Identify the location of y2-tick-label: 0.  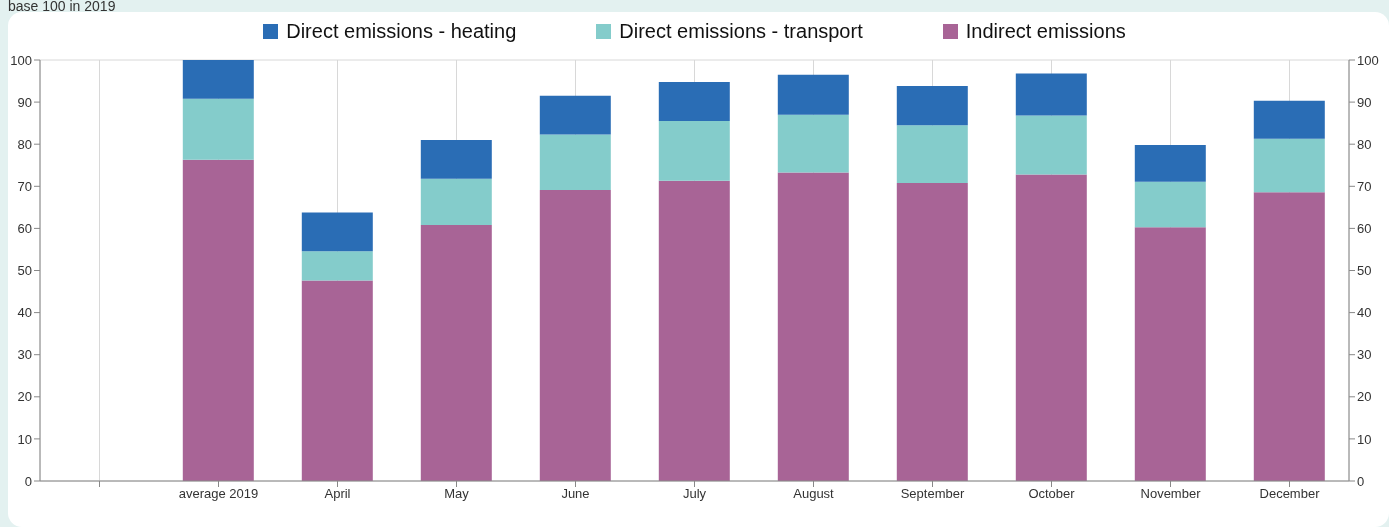
(1361, 481).